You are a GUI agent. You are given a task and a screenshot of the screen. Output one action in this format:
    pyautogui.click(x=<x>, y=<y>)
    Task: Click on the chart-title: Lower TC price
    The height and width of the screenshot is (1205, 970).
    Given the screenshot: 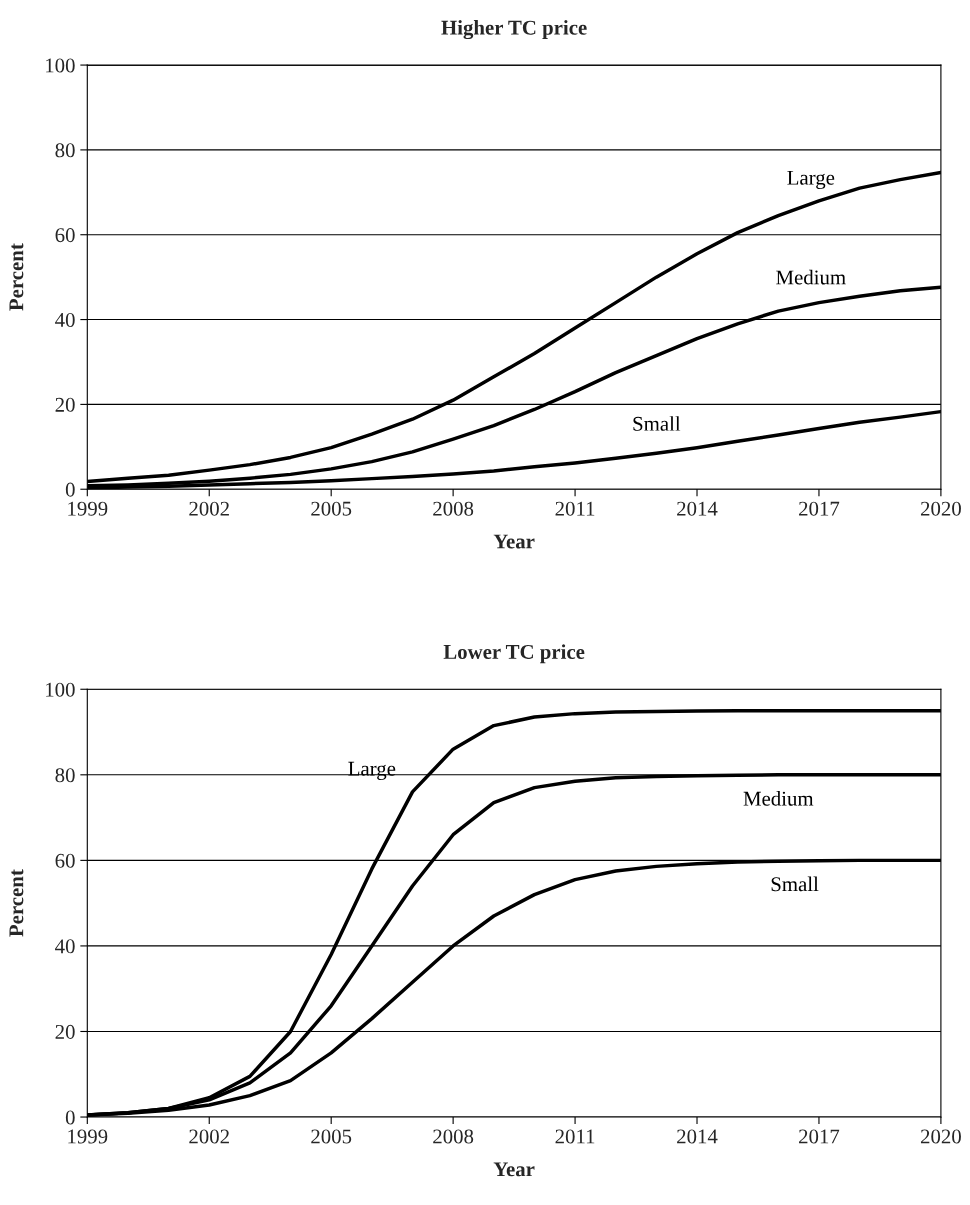 What is the action you would take?
    pyautogui.click(x=514, y=654)
    